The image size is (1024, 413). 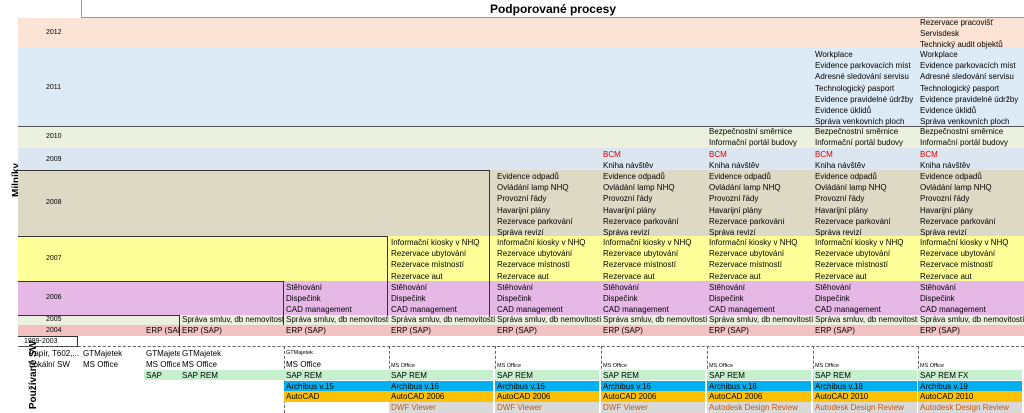 What do you see at coordinates (81, 9) in the screenshot?
I see `header-divider` at bounding box center [81, 9].